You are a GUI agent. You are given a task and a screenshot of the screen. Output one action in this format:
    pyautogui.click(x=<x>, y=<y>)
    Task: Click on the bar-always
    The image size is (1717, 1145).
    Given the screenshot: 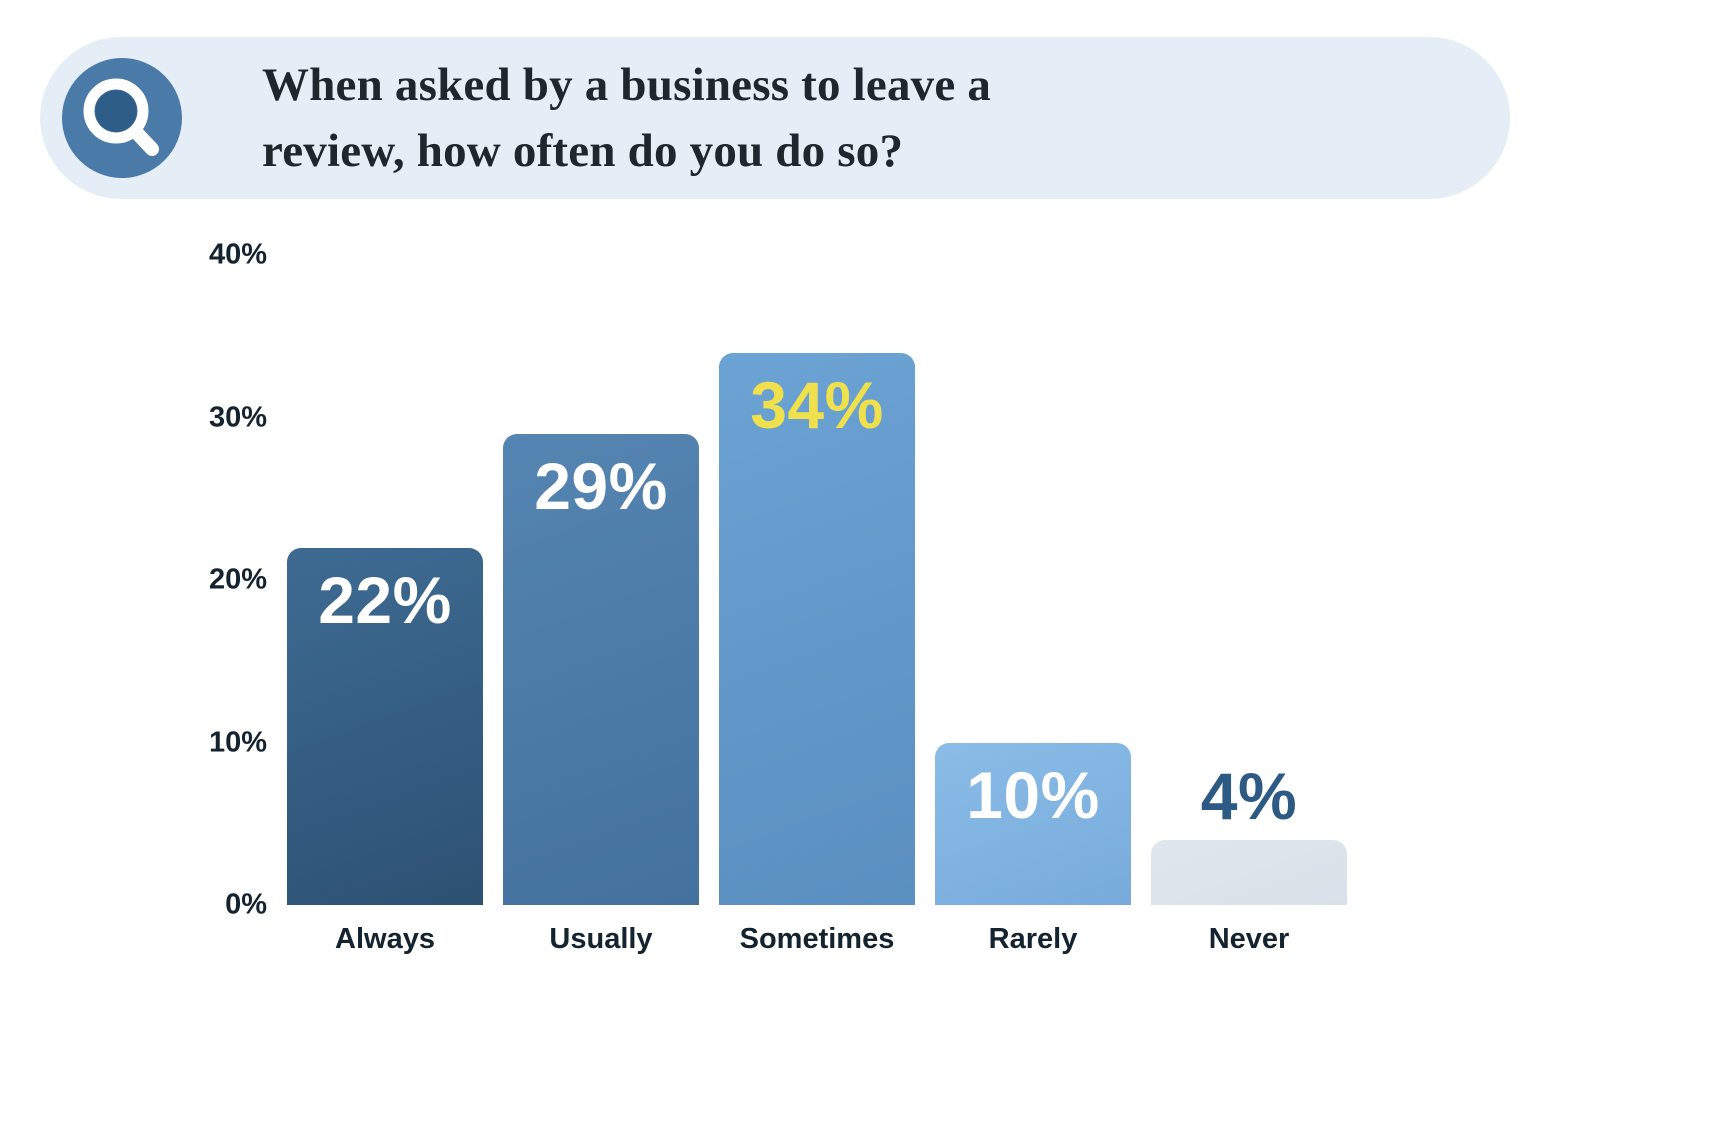 What is the action you would take?
    pyautogui.click(x=385, y=726)
    